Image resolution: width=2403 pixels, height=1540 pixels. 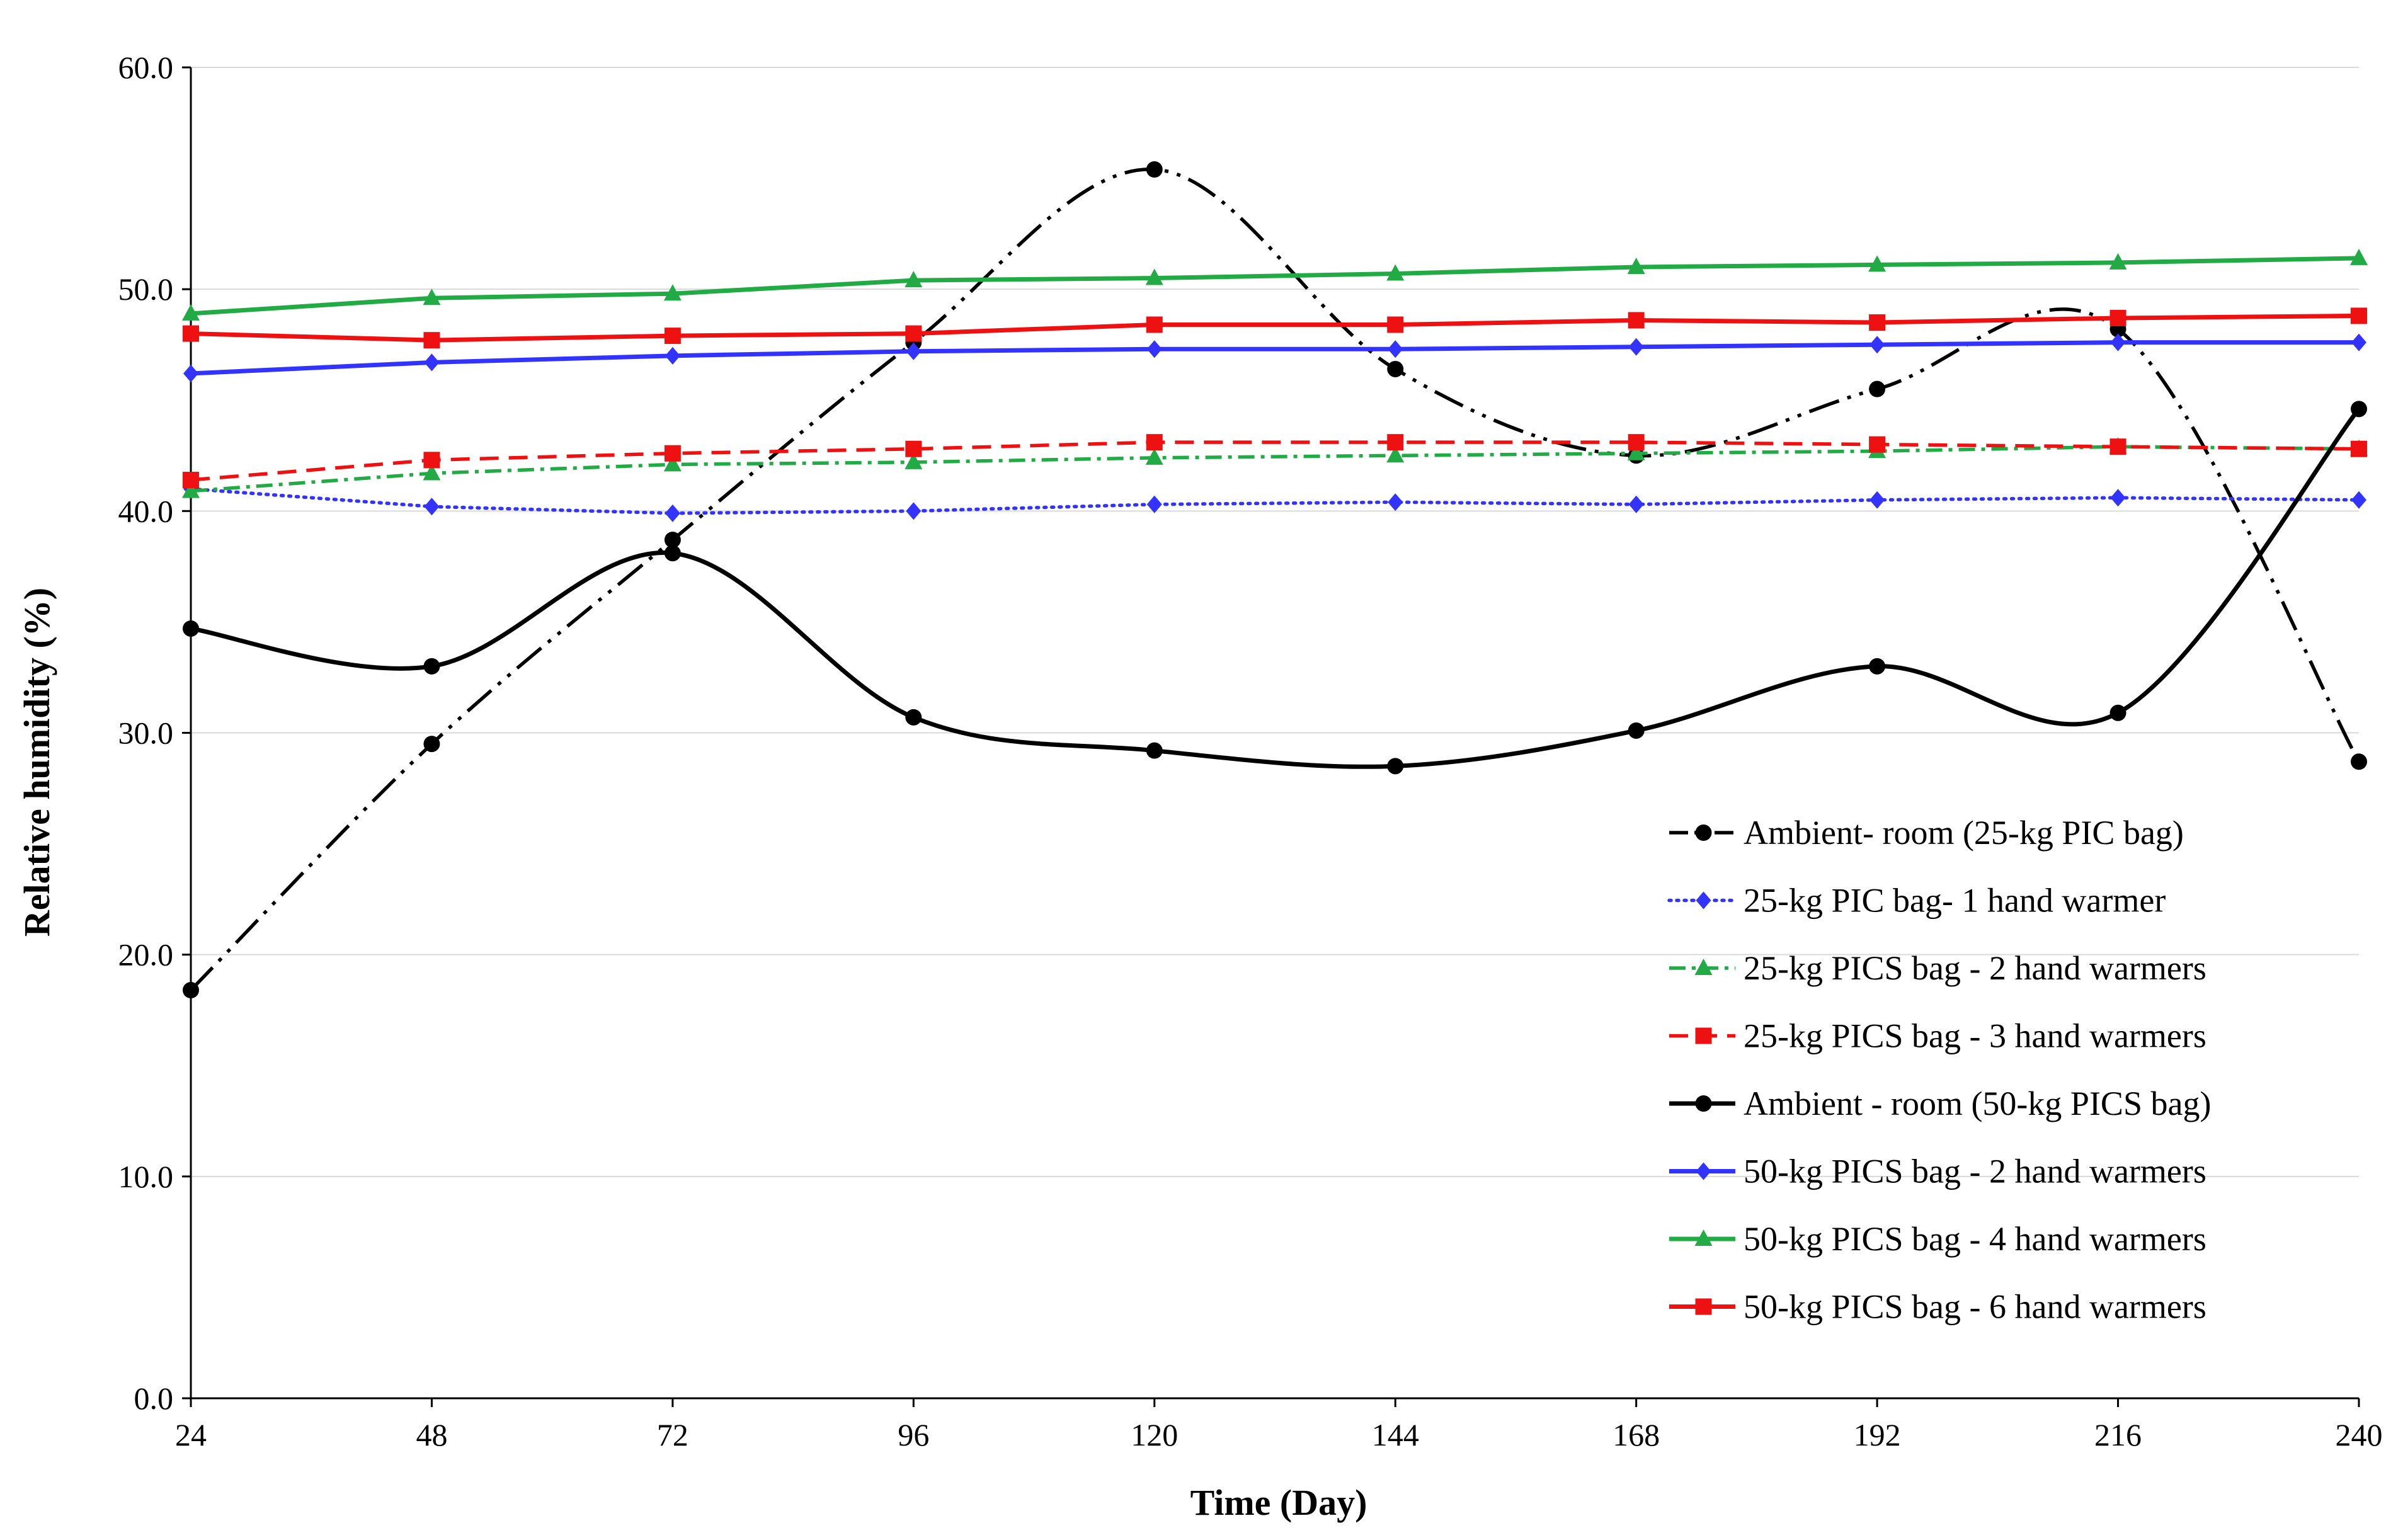 What do you see at coordinates (1937, 1307) in the screenshot?
I see `legend-item-8: 50-kg PICS bag - 6 hand warmers` at bounding box center [1937, 1307].